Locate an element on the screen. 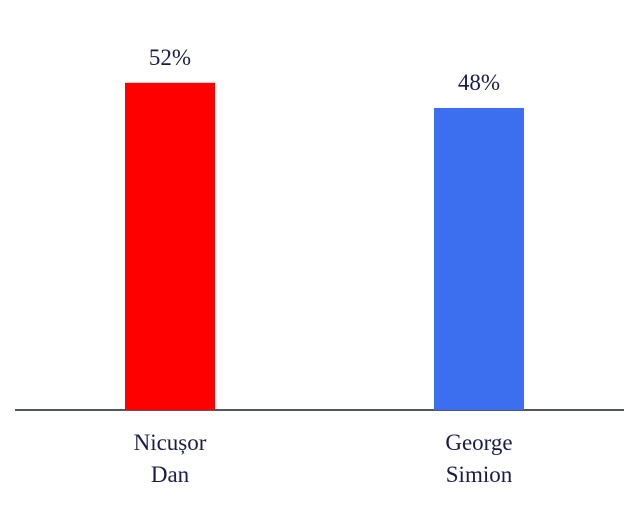  x-tick-label: Nicușor Dan is located at coordinates (170, 458).